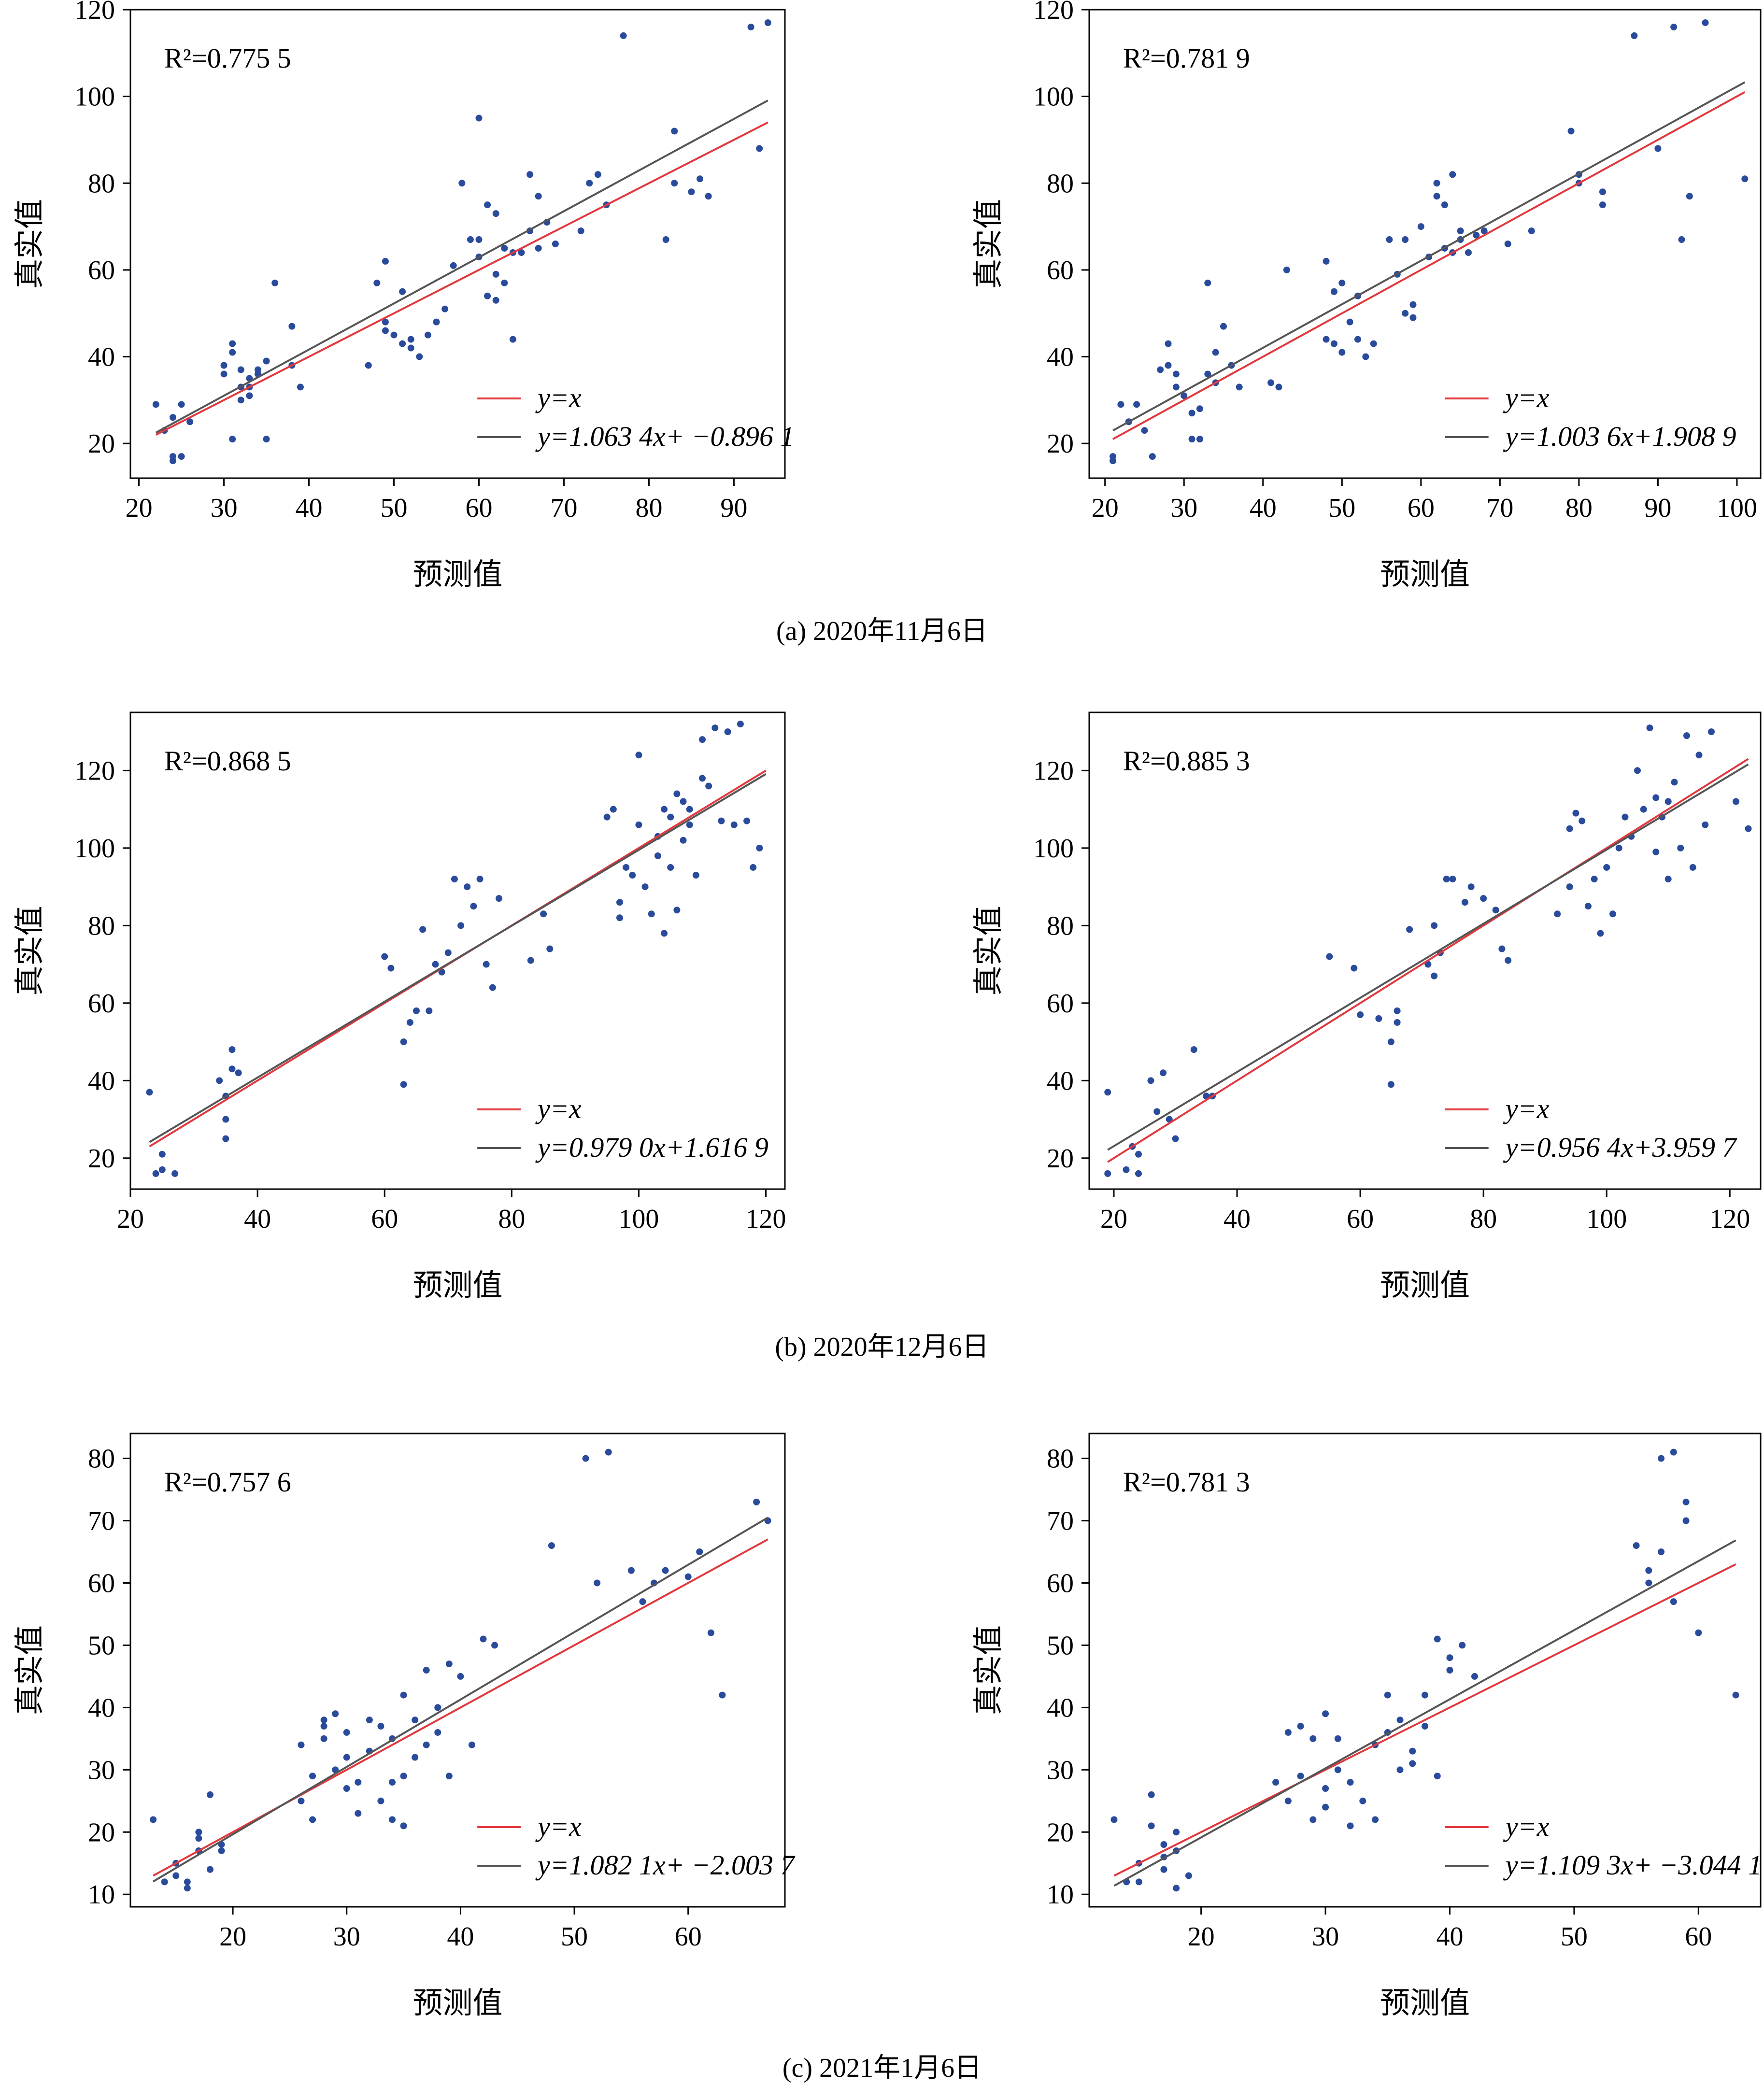 The image size is (1764, 2086). I want to click on panel4-x-tick-label: 20, so click(1113, 1219).